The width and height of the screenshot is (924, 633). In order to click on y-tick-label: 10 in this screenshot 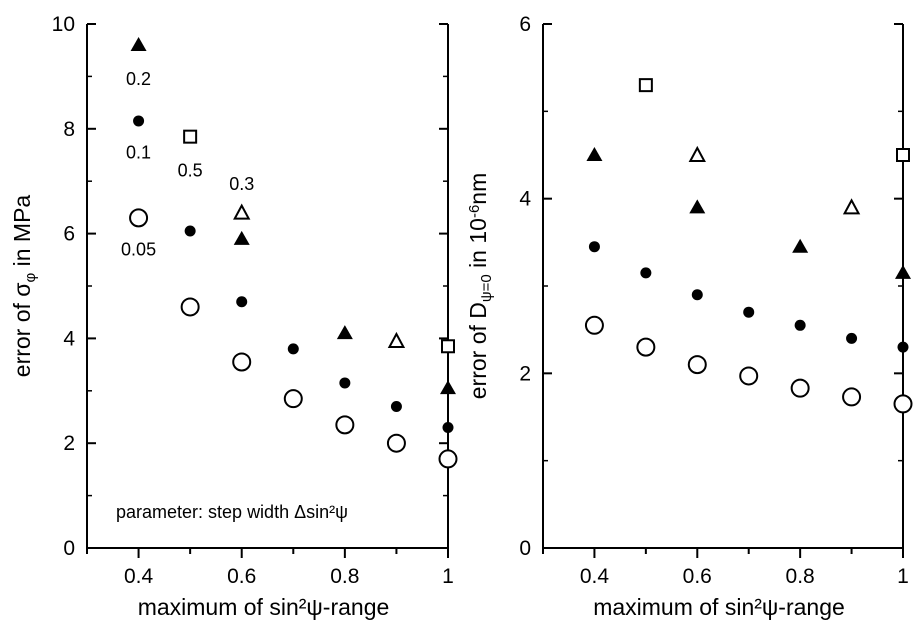, I will do `click(63, 24)`.